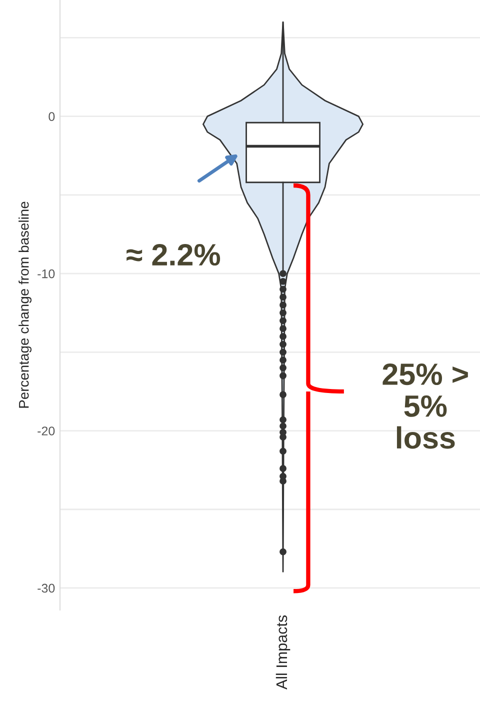 Image resolution: width=480 pixels, height=727 pixels. Describe the element at coordinates (25, 305) in the screenshot. I see `y-axis-title: Percentage change from baseline` at that location.